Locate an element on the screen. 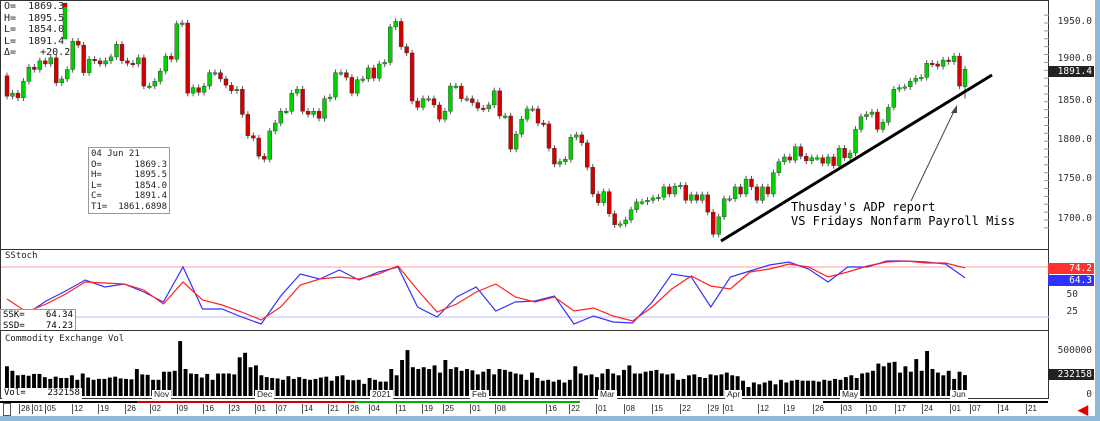 The height and width of the screenshot is (421, 1100). info-key: O= is located at coordinates (96, 164).